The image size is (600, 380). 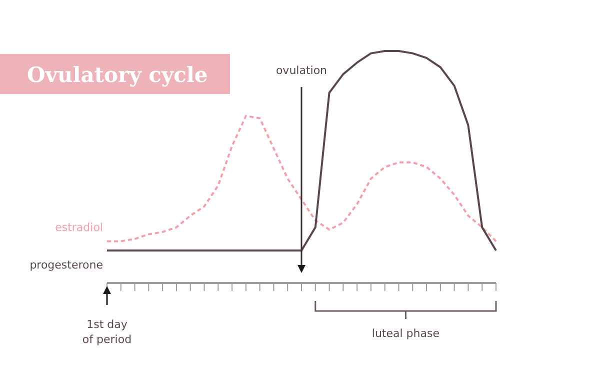 What do you see at coordinates (406, 333) in the screenshot?
I see `text: luteal phase` at bounding box center [406, 333].